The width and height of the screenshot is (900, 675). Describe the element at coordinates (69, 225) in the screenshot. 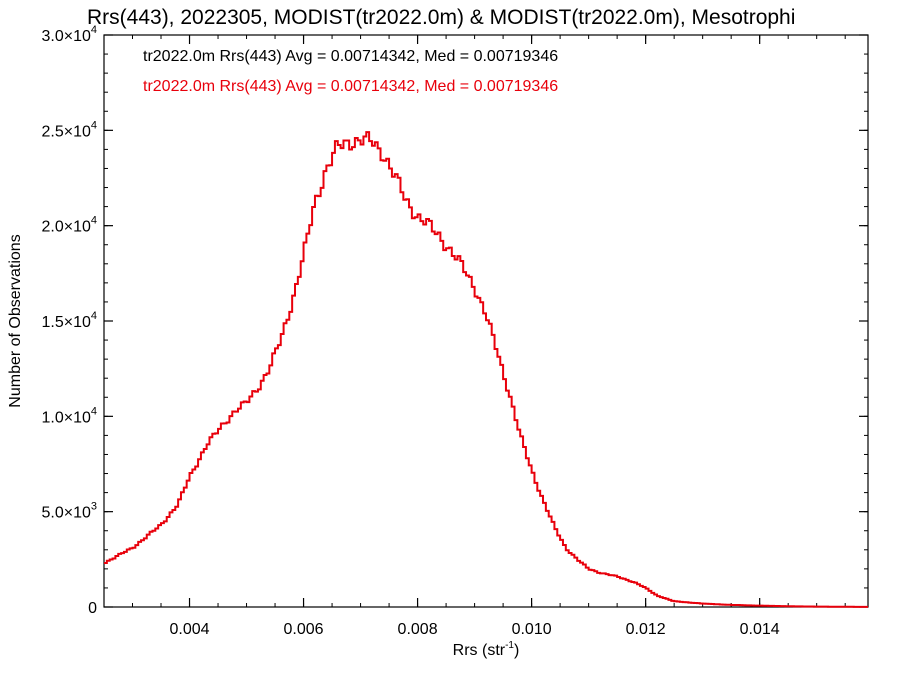

I see `y-tick-label: 2.0×10⁴` at that location.